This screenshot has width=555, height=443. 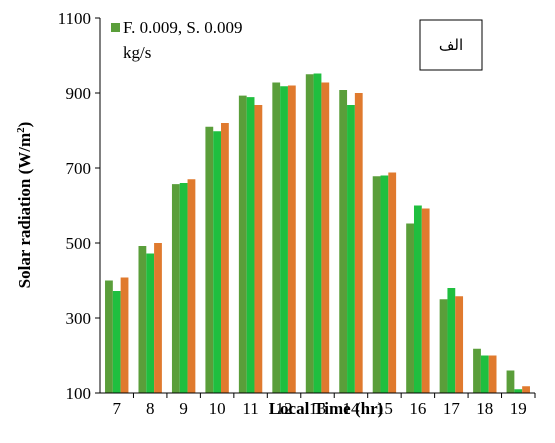 What do you see at coordinates (115, 27) in the screenshot?
I see `legend-swatch` at bounding box center [115, 27].